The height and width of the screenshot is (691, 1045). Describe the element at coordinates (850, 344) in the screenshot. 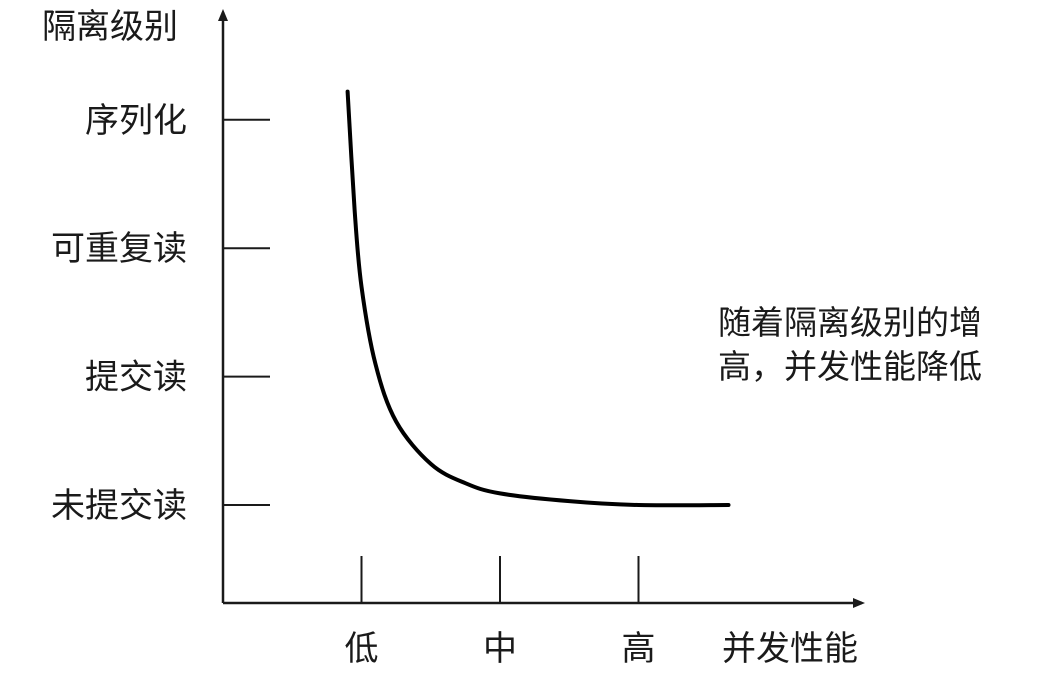

I see `annotation: 随着隔离级别的增 高，并发性能降低` at that location.